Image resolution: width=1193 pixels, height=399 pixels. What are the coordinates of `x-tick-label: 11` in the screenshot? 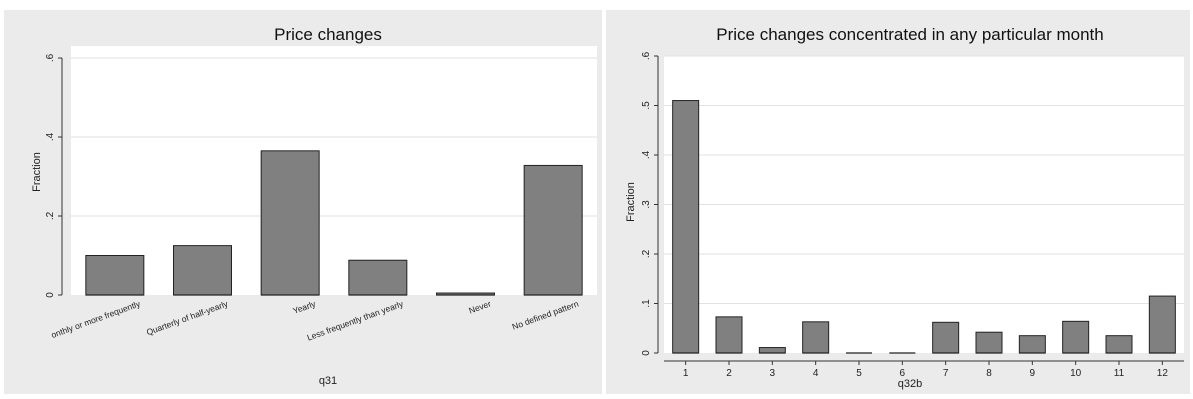 It's located at (1119, 373).